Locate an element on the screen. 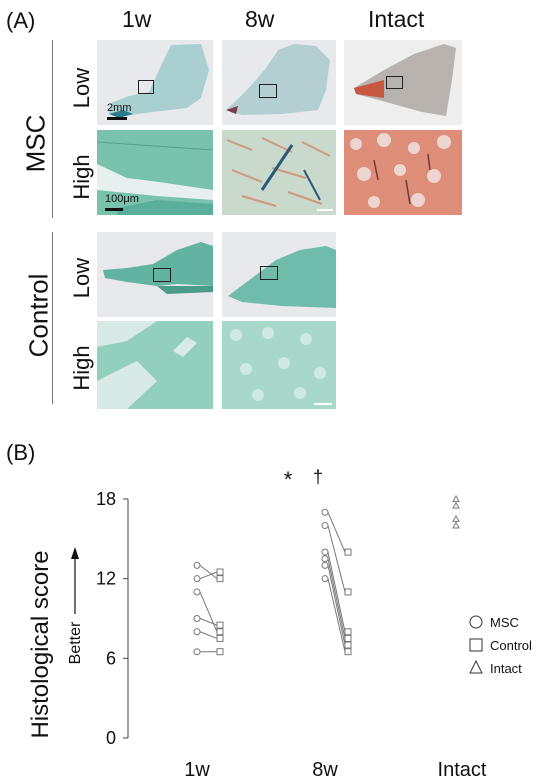 This screenshot has width=542, height=779. y-tick-label: 6 is located at coordinates (111, 658).